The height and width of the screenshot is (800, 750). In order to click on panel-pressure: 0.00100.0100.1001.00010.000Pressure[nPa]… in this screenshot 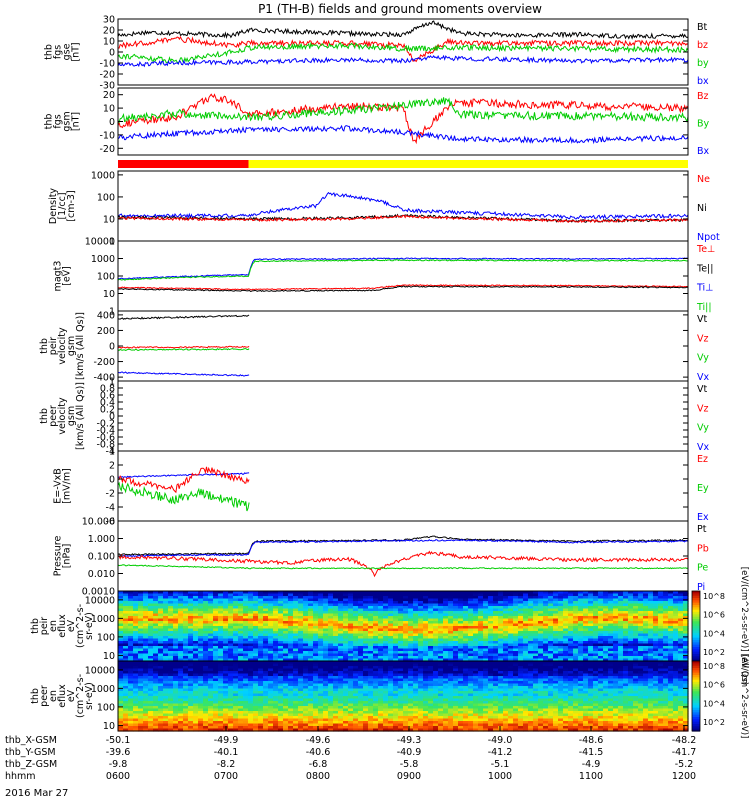, I will do `click(381, 557)`.